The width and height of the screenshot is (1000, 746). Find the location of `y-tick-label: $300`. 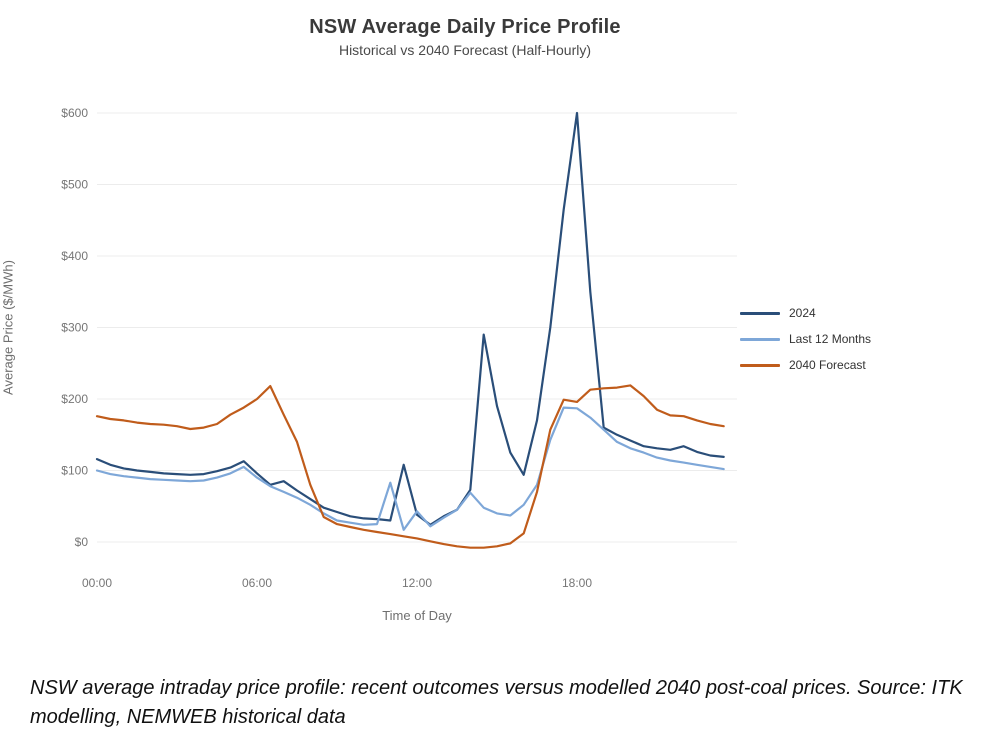

y-tick-label: $300 is located at coordinates (74, 328).